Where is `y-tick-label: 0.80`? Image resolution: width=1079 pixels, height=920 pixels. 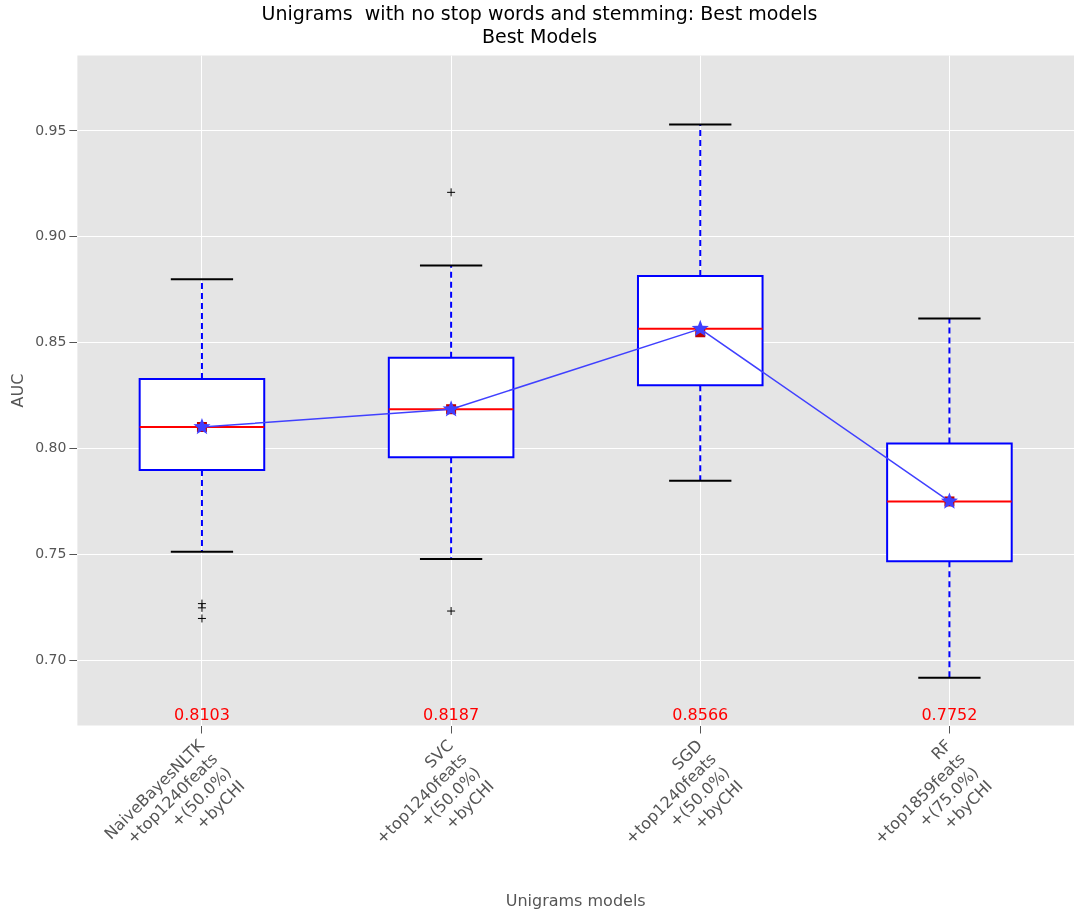
y-tick-label: 0.80 is located at coordinates (51, 447).